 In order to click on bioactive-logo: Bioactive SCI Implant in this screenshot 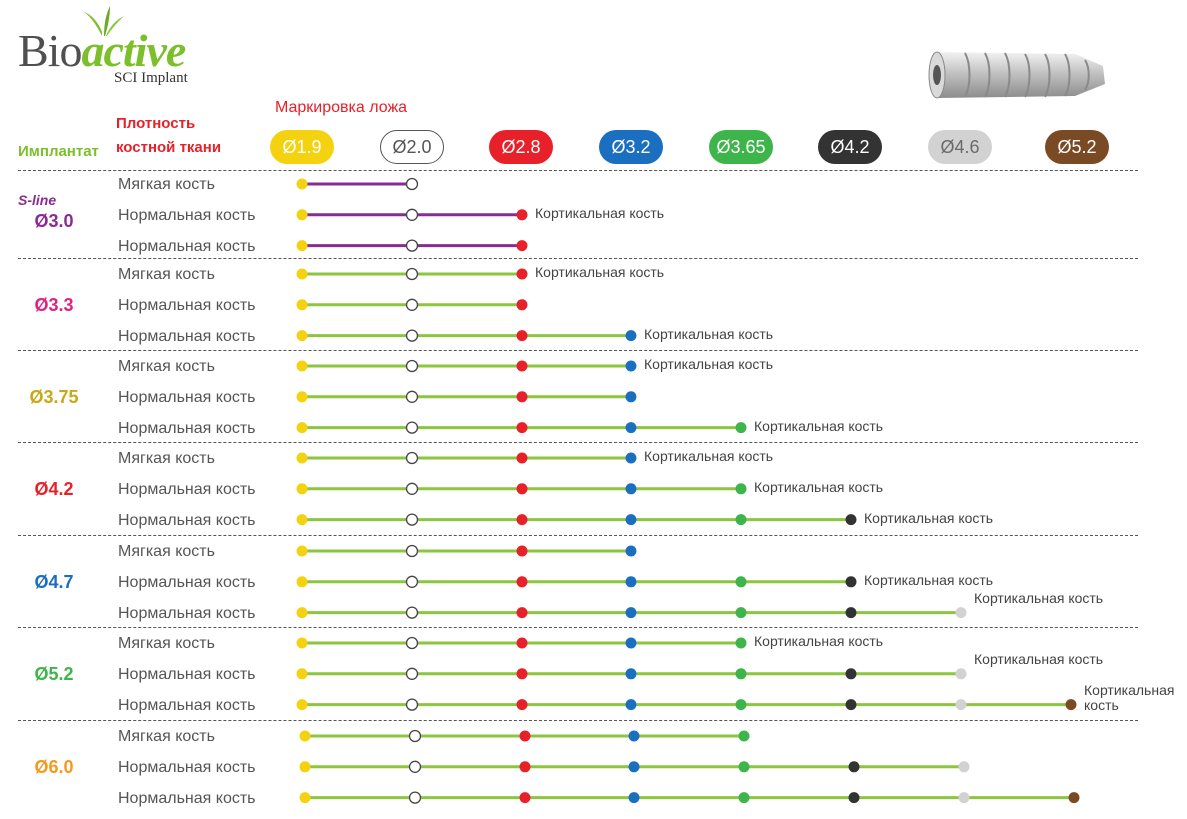, I will do `click(128, 51)`.